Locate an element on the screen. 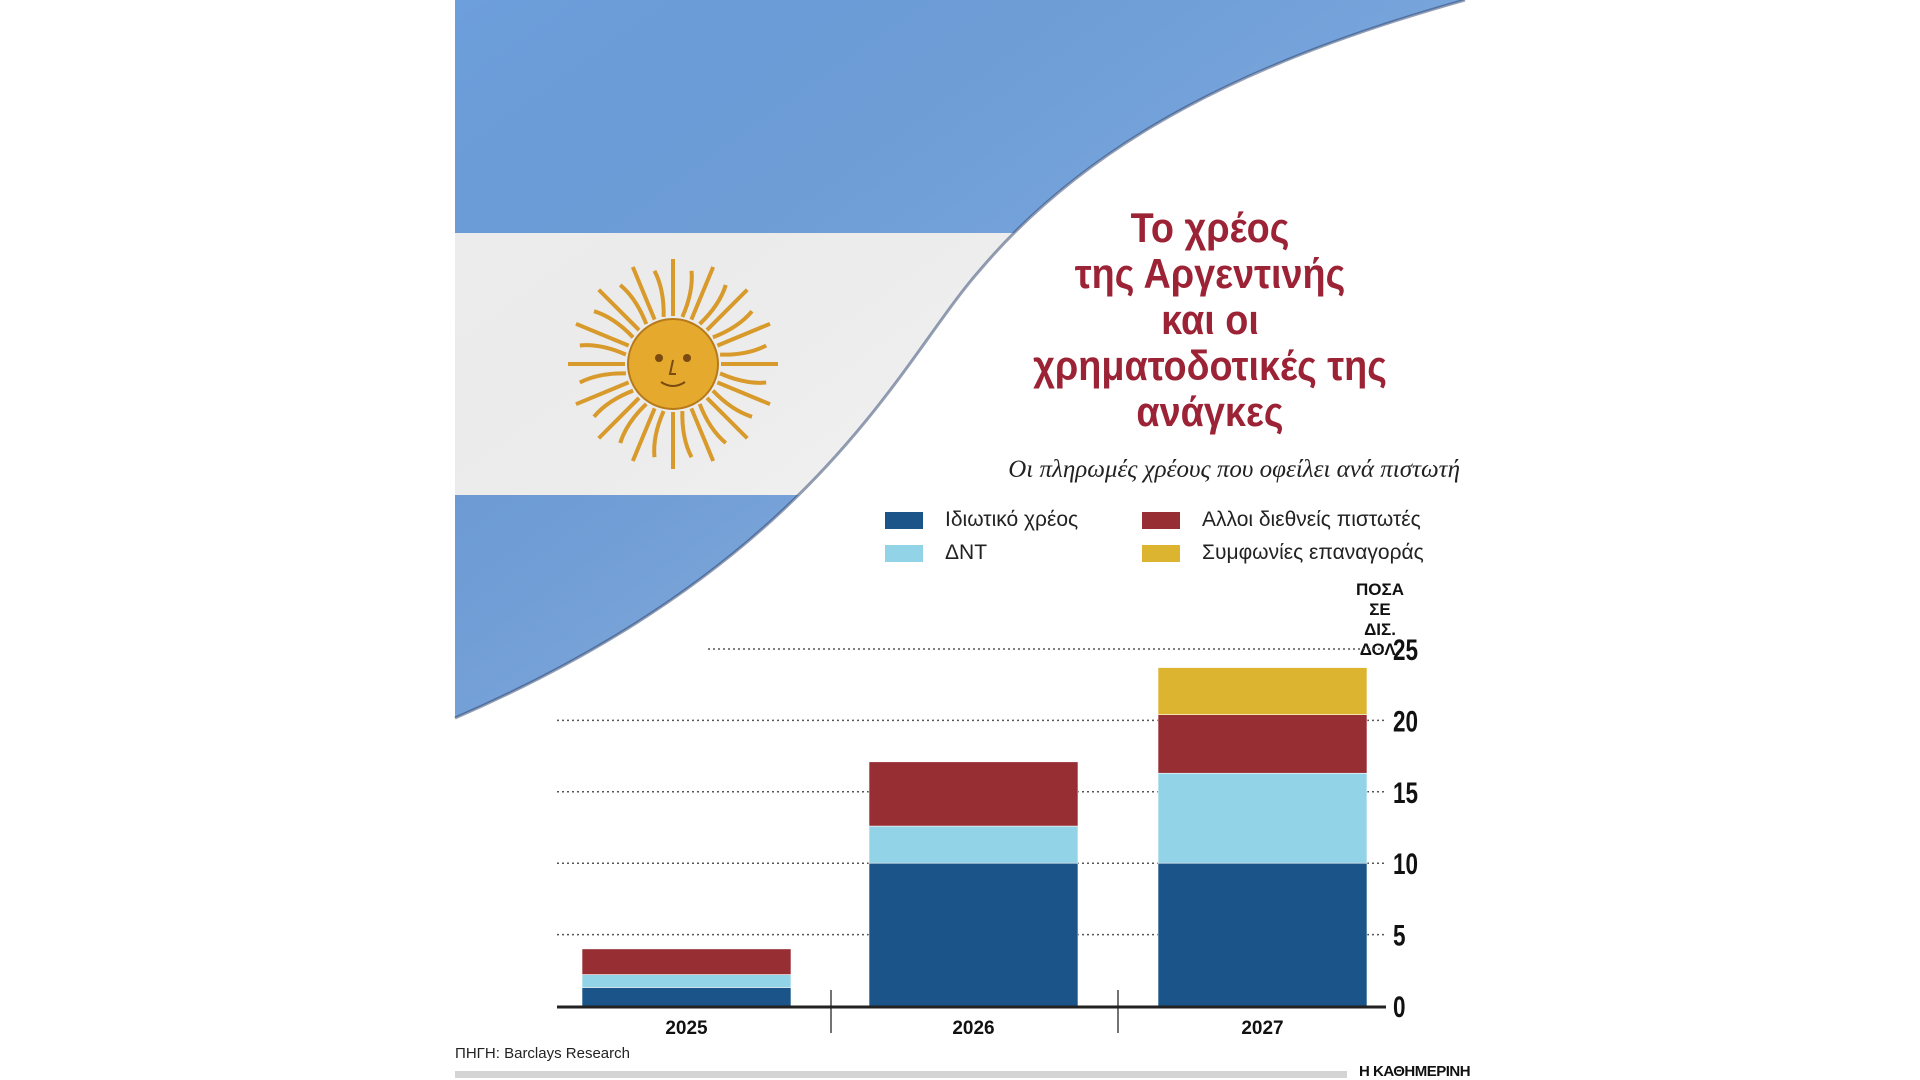 The height and width of the screenshot is (1080, 1920). x-tick-label: 2025 is located at coordinates (686, 1028).